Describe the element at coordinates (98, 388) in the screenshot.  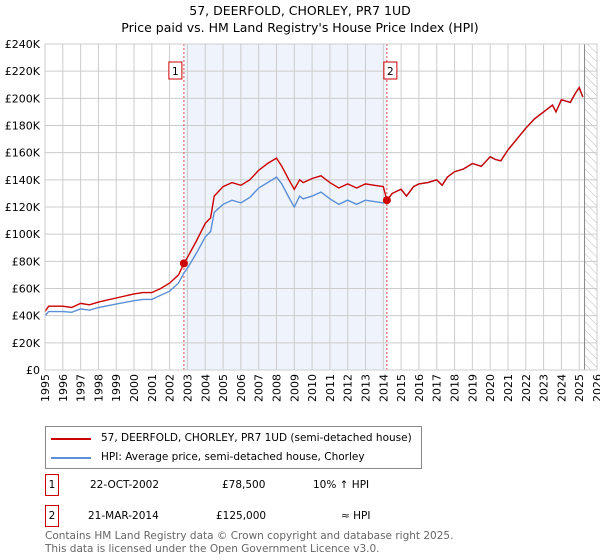
I see `x-tick-label: 1998` at that location.